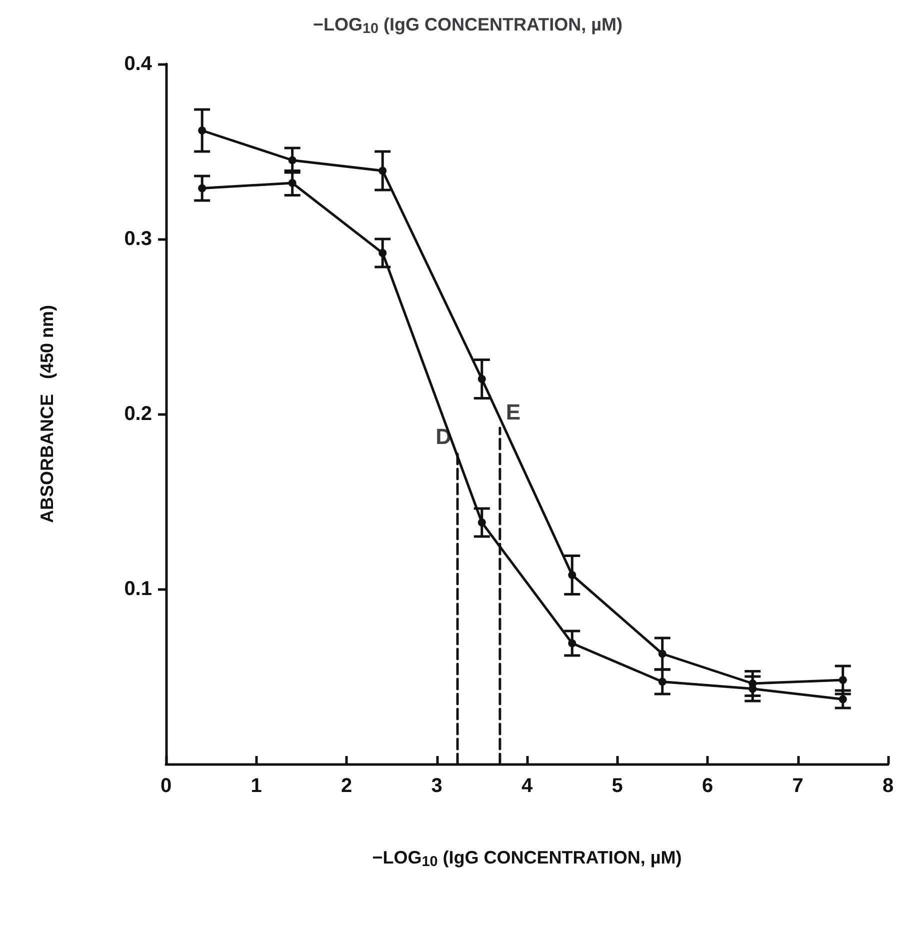 This screenshot has height=942, width=920. What do you see at coordinates (47, 414) in the screenshot?
I see `y-axis-title: ABSORBANCE (450 nm)` at bounding box center [47, 414].